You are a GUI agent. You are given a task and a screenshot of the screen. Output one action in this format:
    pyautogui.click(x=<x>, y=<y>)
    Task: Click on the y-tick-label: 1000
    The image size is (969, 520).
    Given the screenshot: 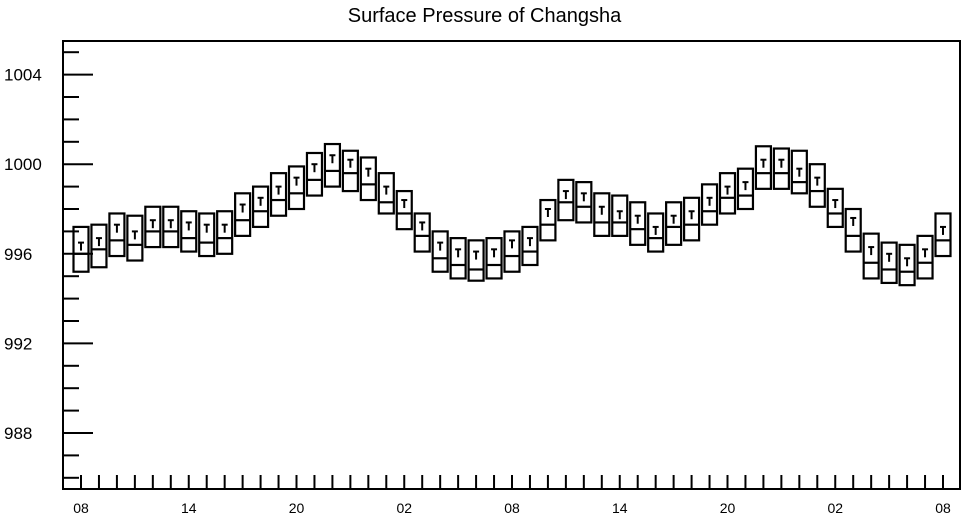 What is the action you would take?
    pyautogui.click(x=23, y=164)
    